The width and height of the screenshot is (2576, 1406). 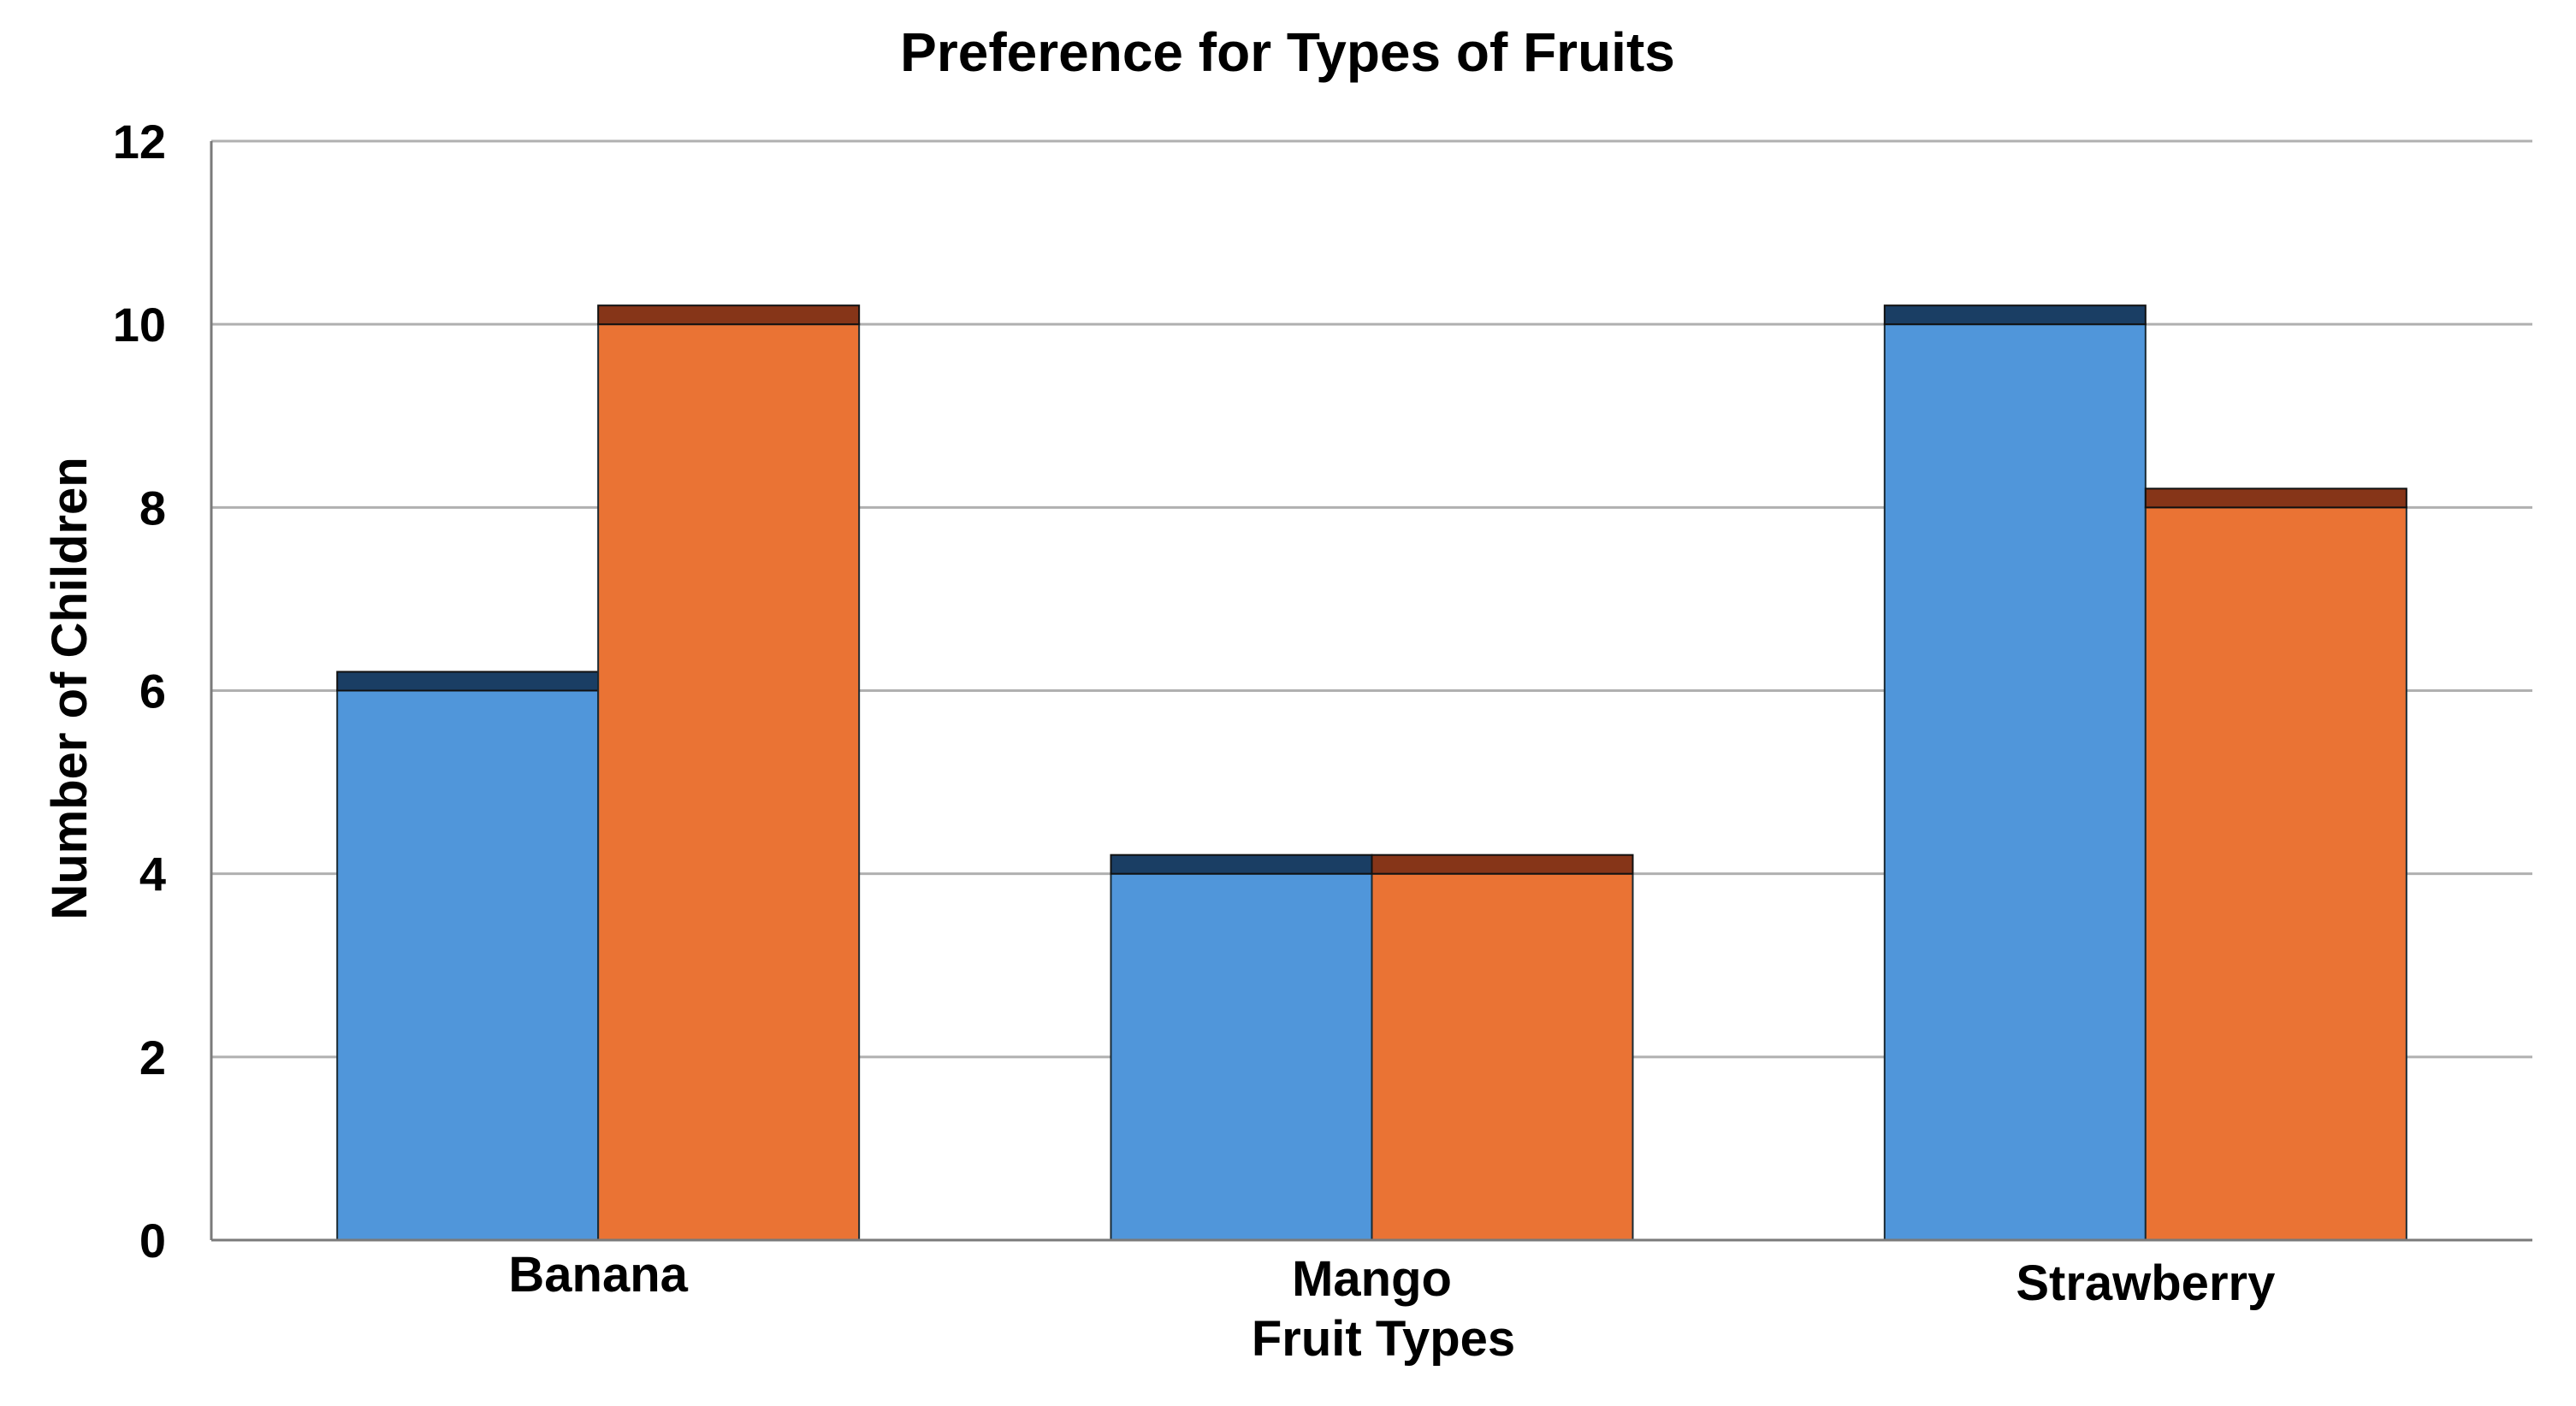 What do you see at coordinates (70, 688) in the screenshot?
I see `y-axis-title: Number of Children` at bounding box center [70, 688].